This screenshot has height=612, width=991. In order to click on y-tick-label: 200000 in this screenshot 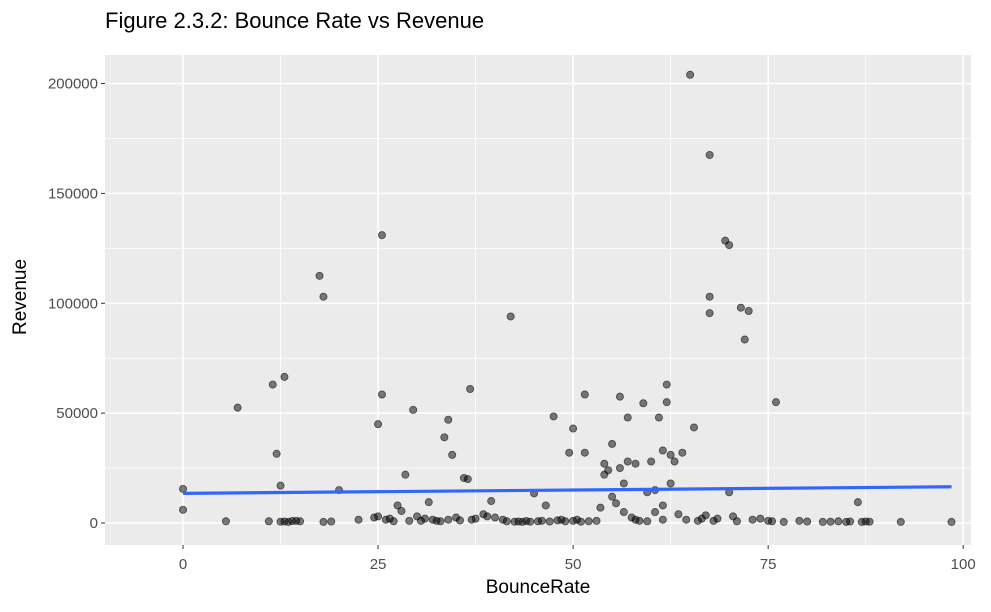, I will do `click(73, 84)`.